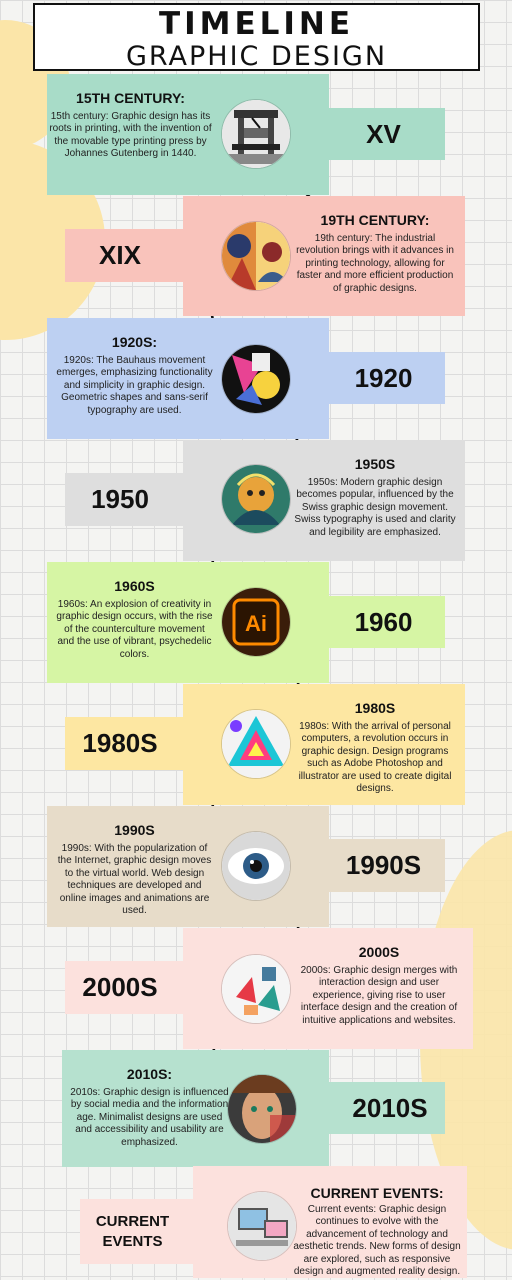  I want to click on era-heading: 15TH CENTURY:, so click(130, 98).